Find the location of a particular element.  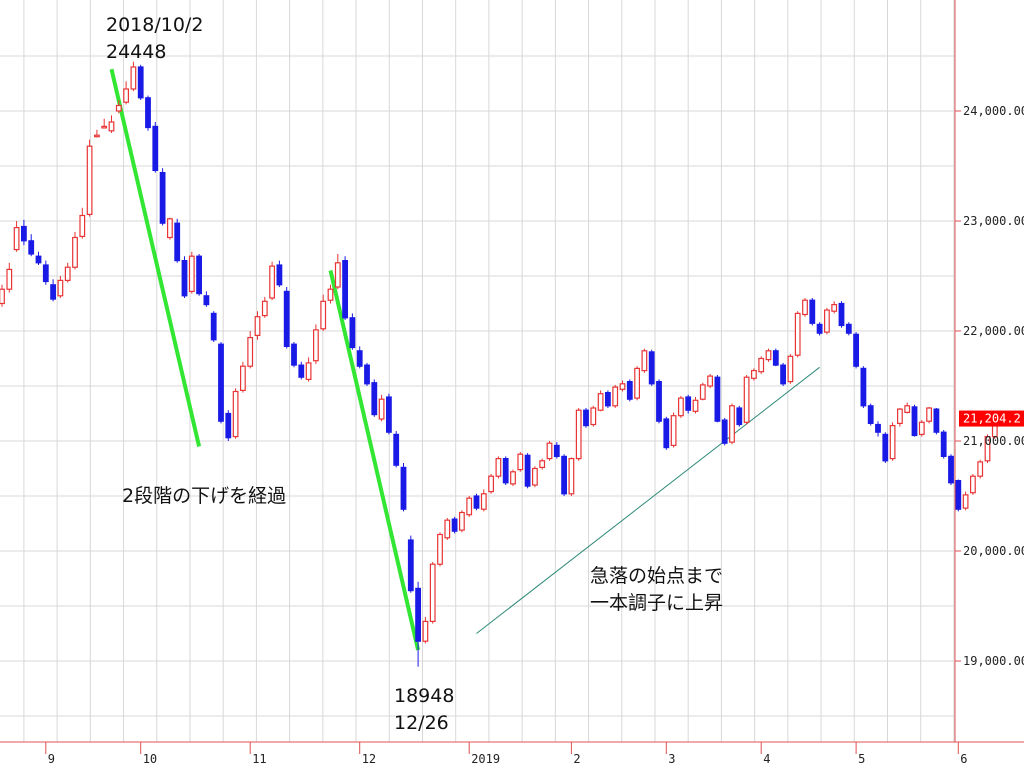

y-tick-label: 20,000.00 is located at coordinates (993, 551).